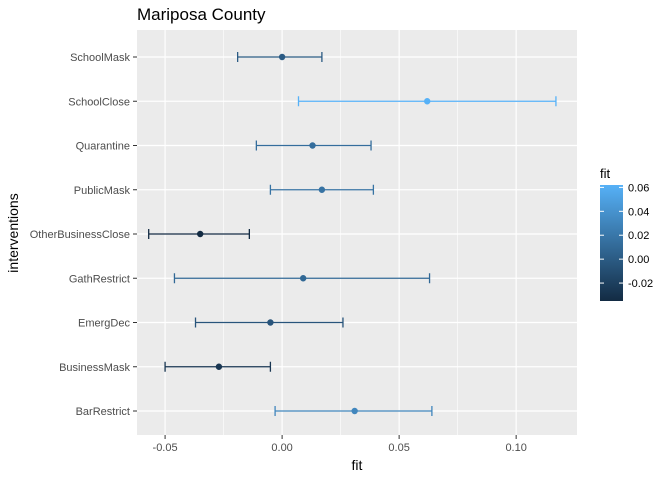  I want to click on chart-title: Mariposa County, so click(201, 14).